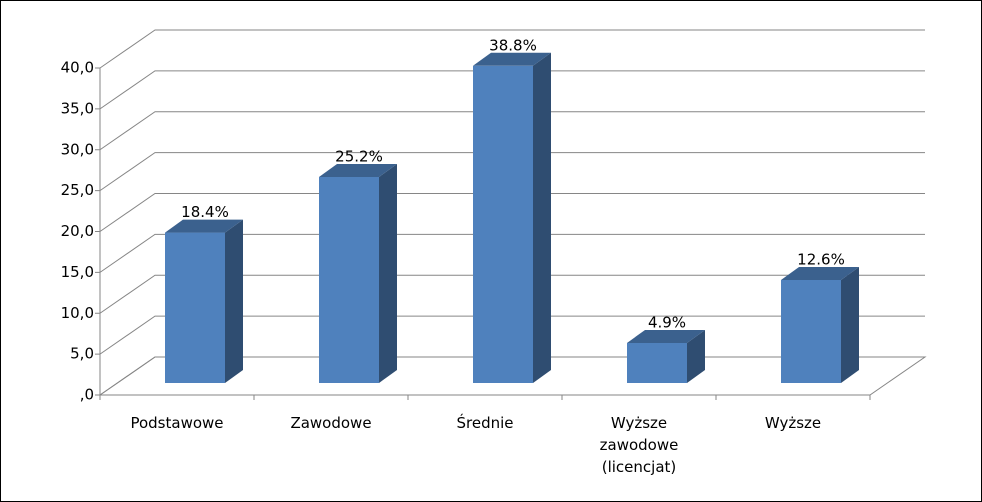 This screenshot has height=502, width=982. What do you see at coordinates (77, 149) in the screenshot?
I see `y-tick-label: 30,0` at bounding box center [77, 149].